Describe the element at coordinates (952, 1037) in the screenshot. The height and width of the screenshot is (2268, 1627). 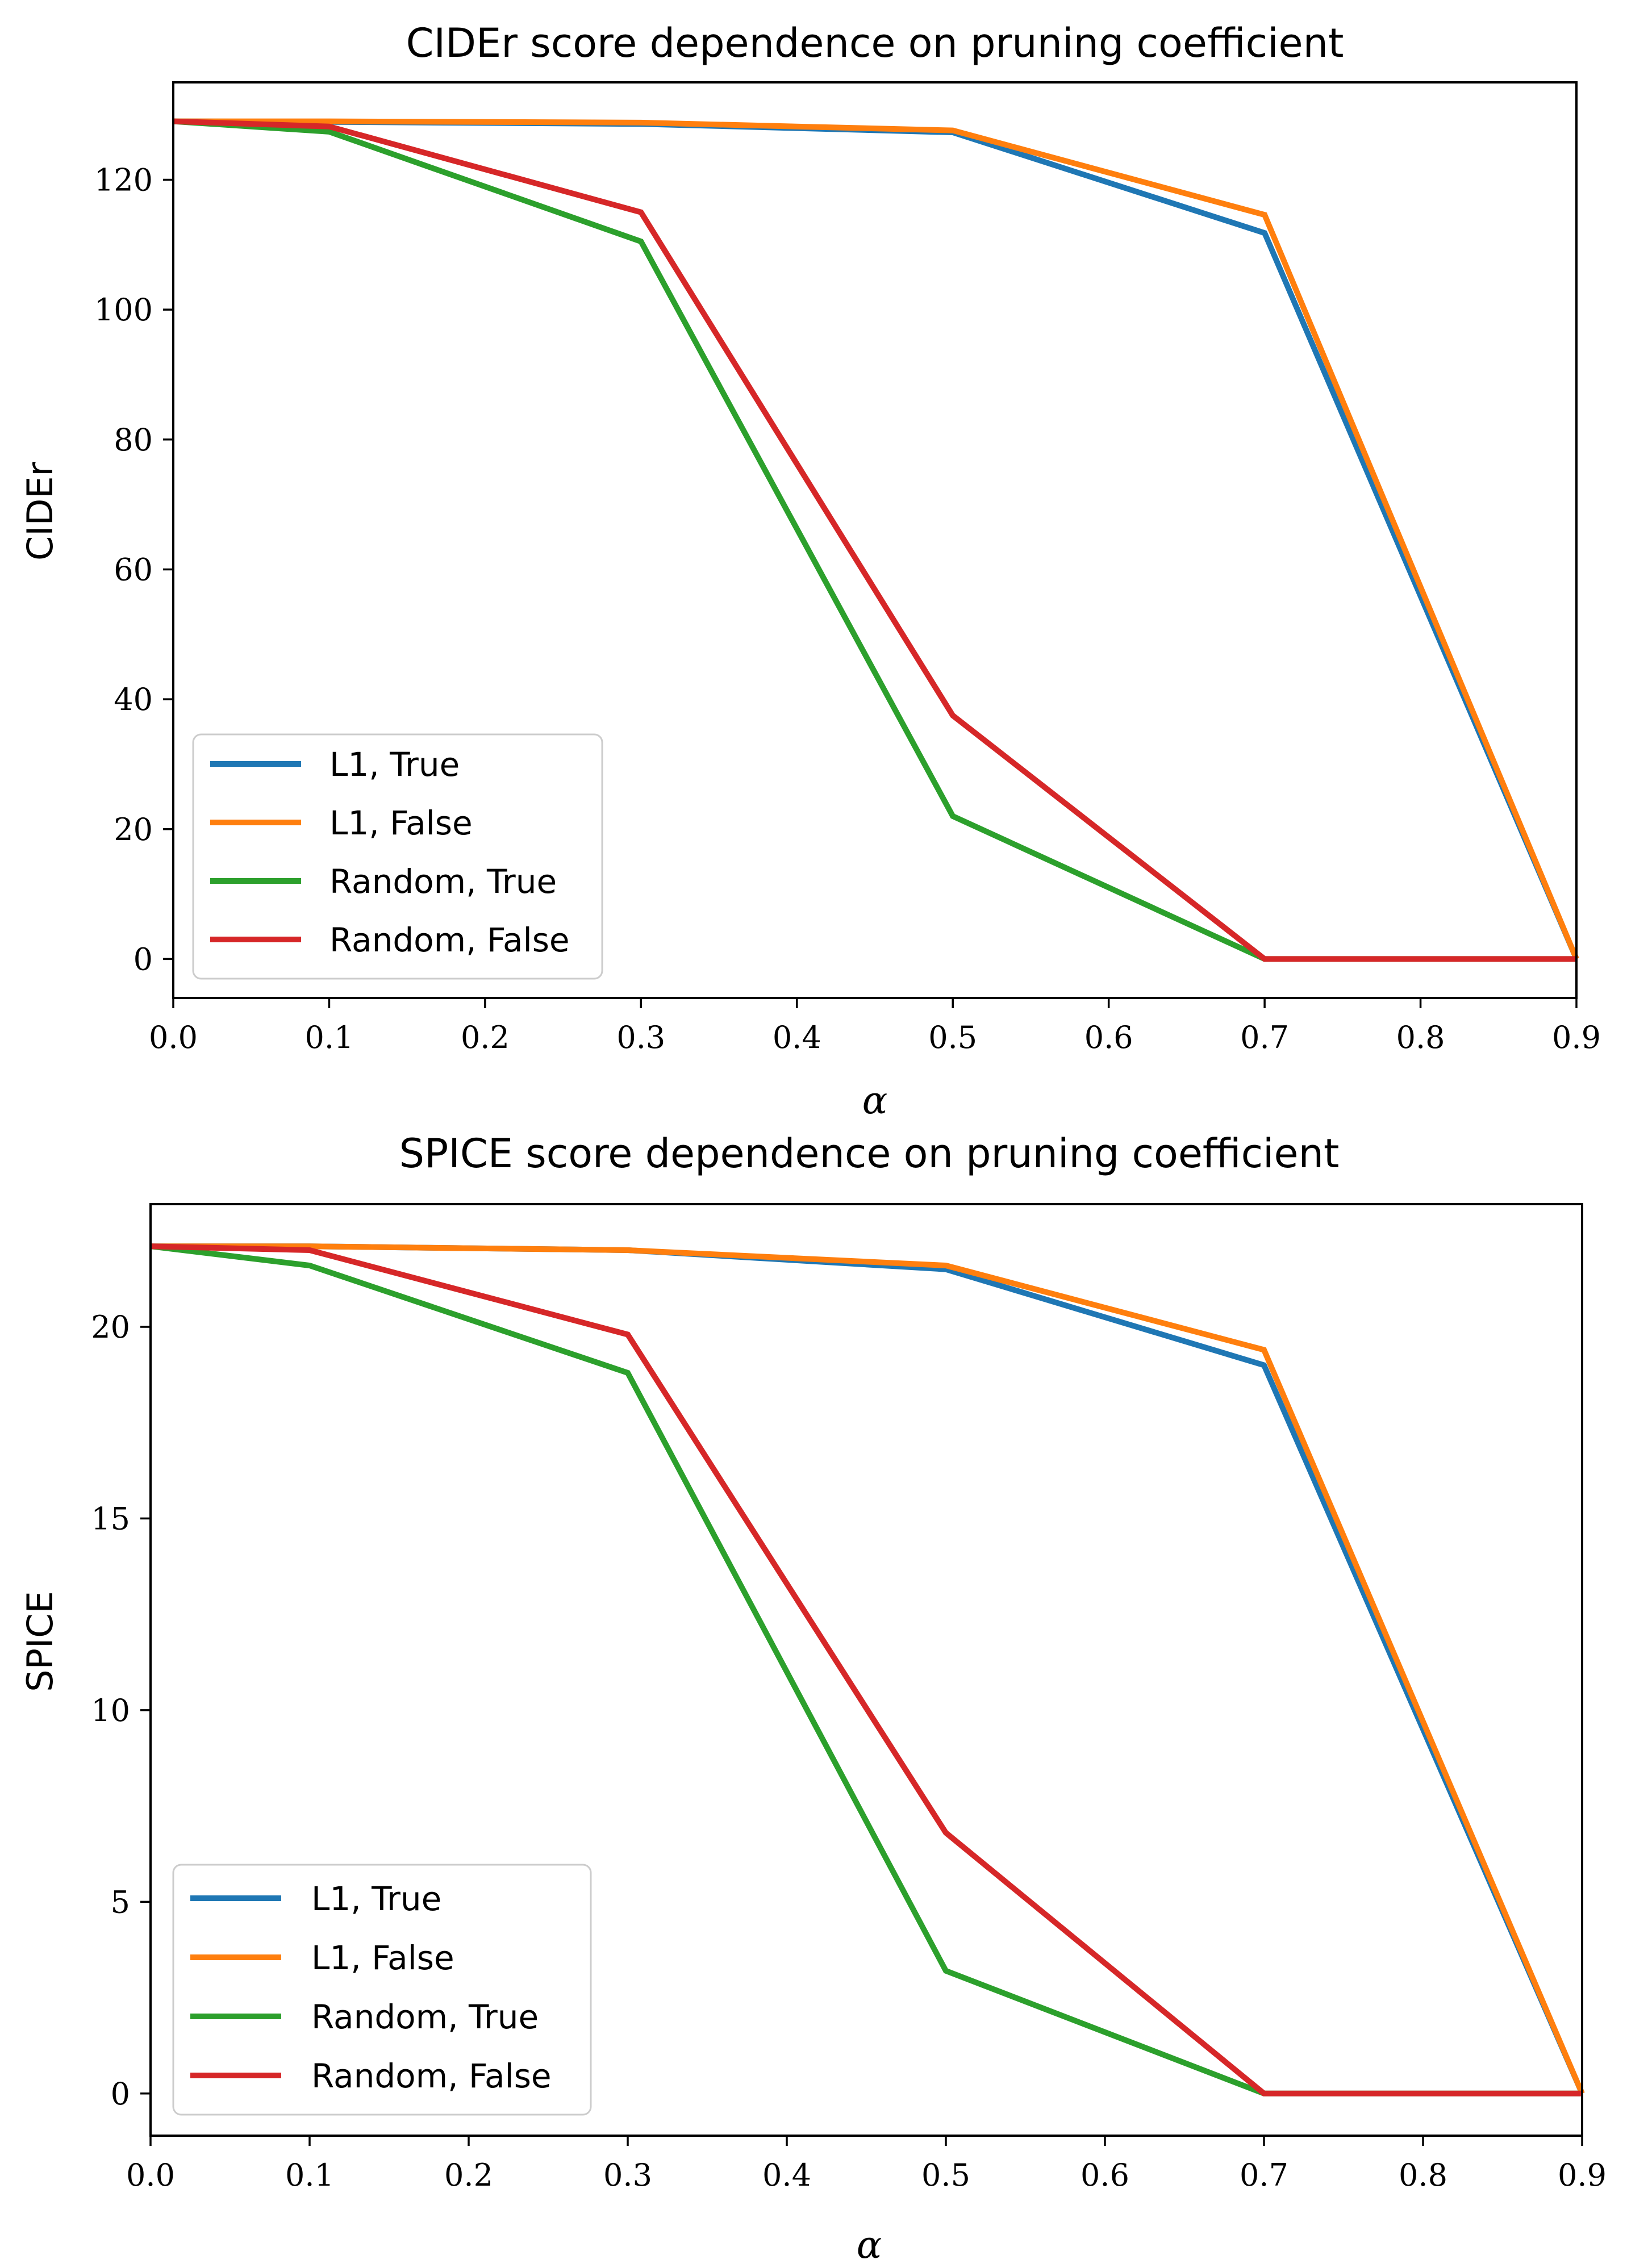
I see `cider-x-tick-label: 0.5` at that location.